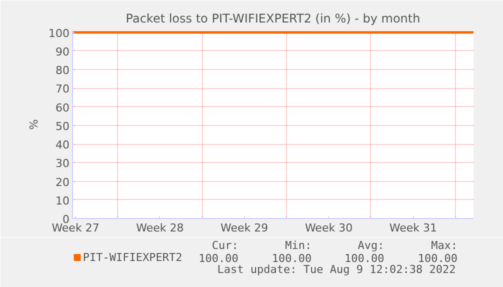 The height and width of the screenshot is (287, 503). I want to click on y-tick-label: 90, so click(63, 51).